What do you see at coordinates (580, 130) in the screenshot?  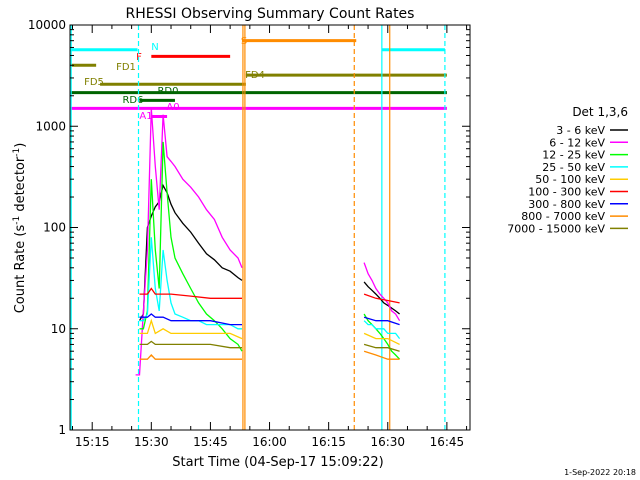 I see `legend-label: 3 - 6 keV` at bounding box center [580, 130].